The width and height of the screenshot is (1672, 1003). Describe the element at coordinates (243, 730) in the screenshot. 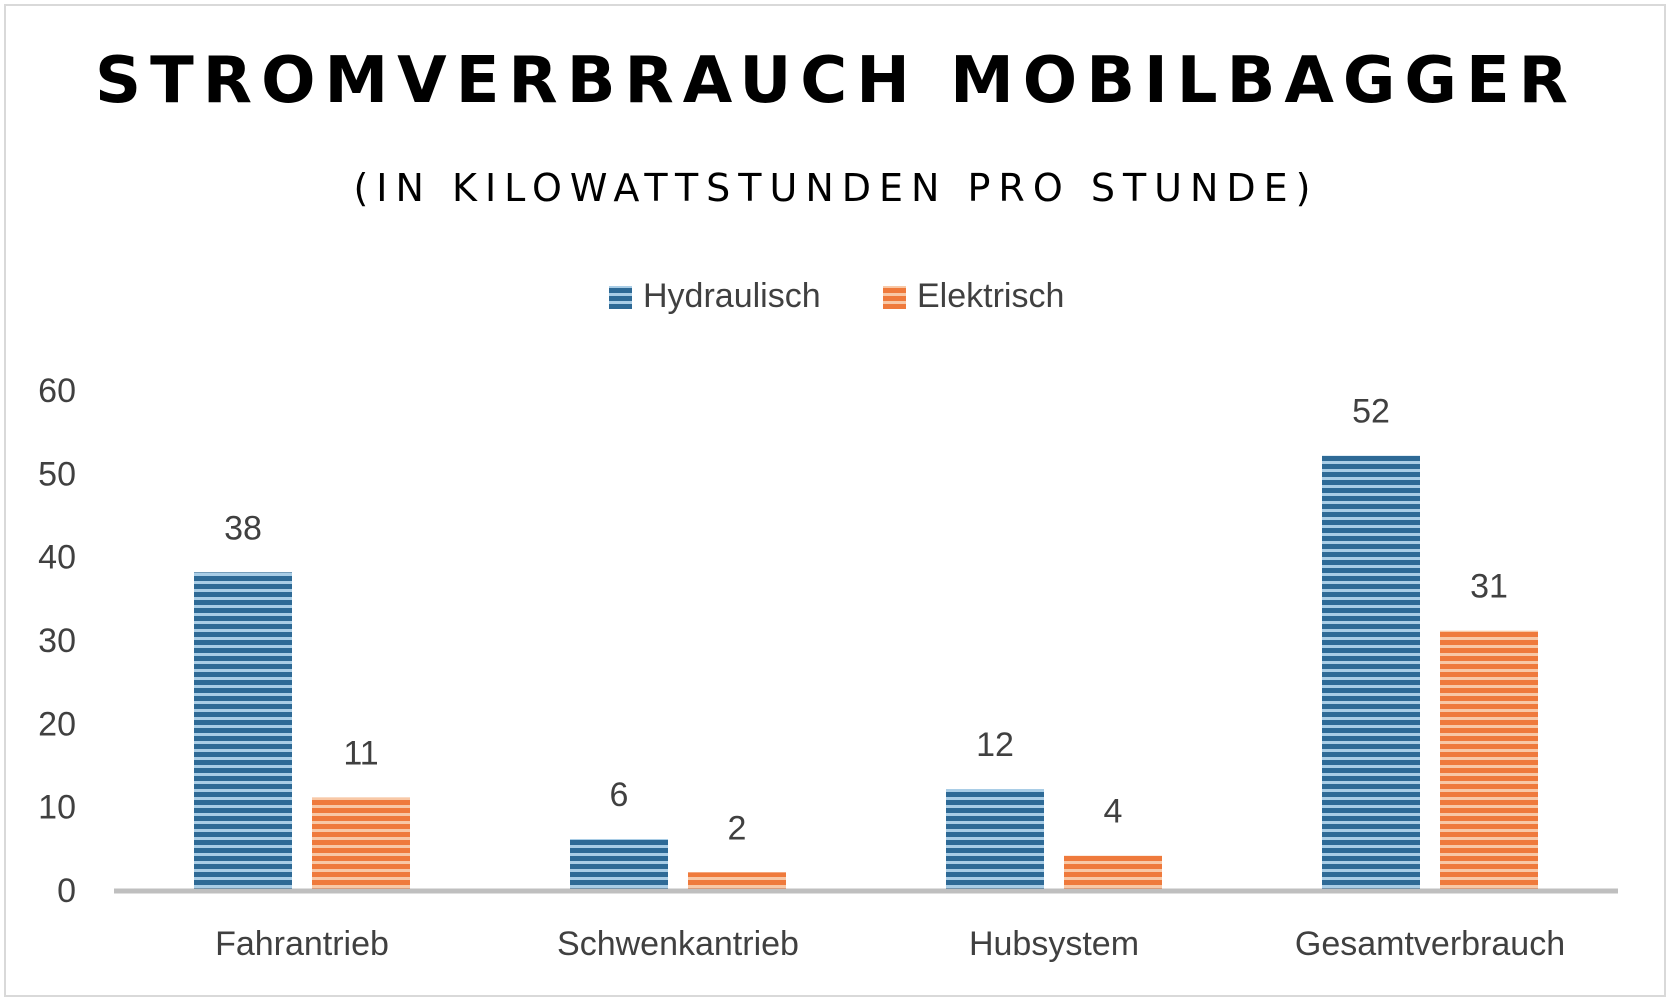

I see `bar-hydraulisch-fahrantrieb` at that location.